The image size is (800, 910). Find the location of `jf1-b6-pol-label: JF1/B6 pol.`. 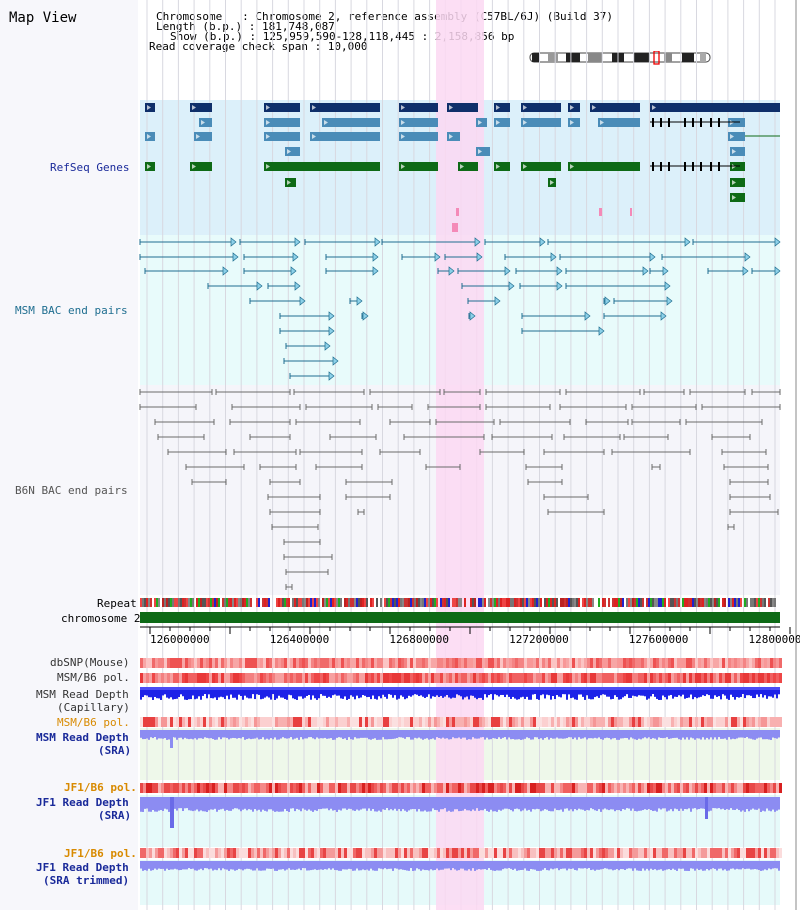

jf1-b6-pol-label: JF1/B6 pol. is located at coordinates (100, 787).